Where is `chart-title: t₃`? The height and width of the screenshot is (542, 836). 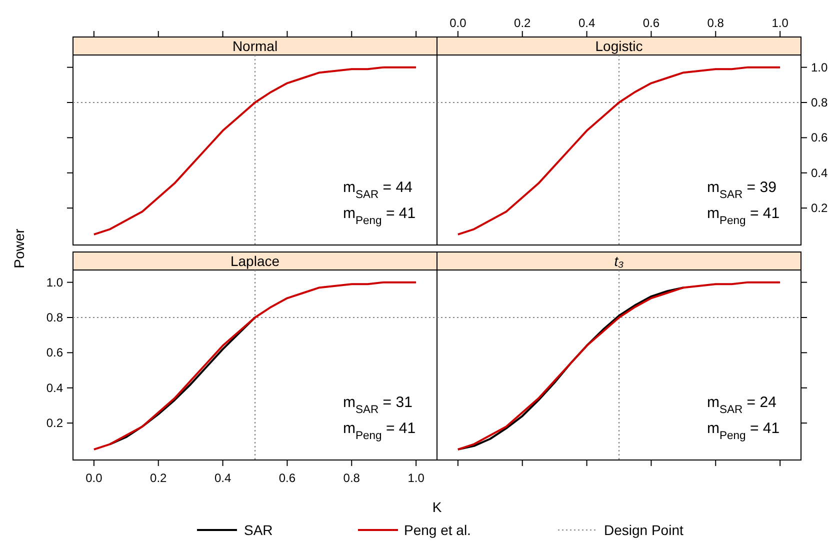
chart-title: t₃ is located at coordinates (619, 261).